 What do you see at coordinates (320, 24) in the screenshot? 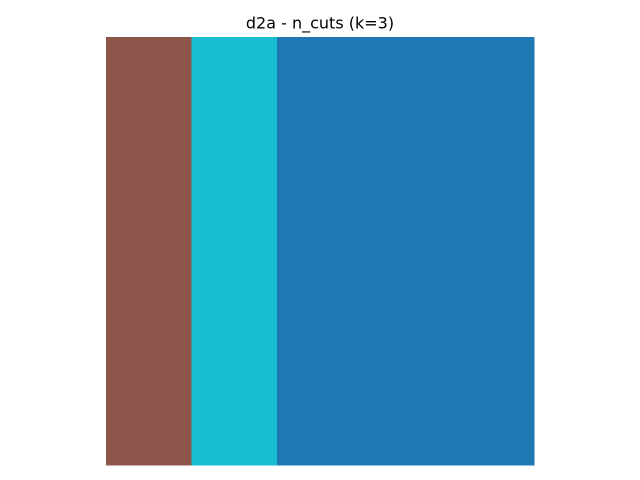
I see `chart-title: d2a - n_cuts (k=3)` at bounding box center [320, 24].